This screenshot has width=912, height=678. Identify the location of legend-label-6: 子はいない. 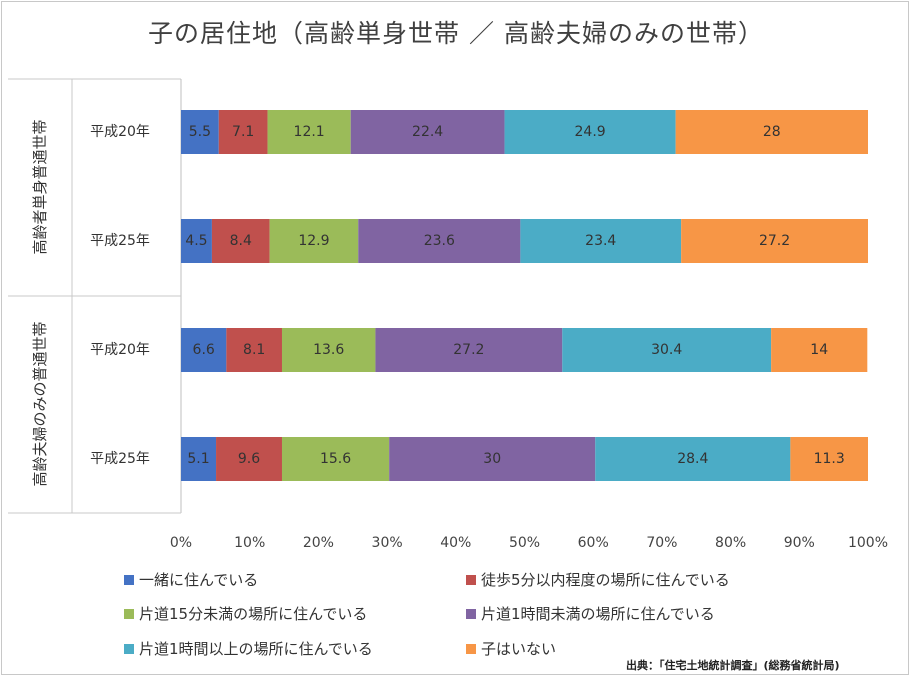
(518, 649).